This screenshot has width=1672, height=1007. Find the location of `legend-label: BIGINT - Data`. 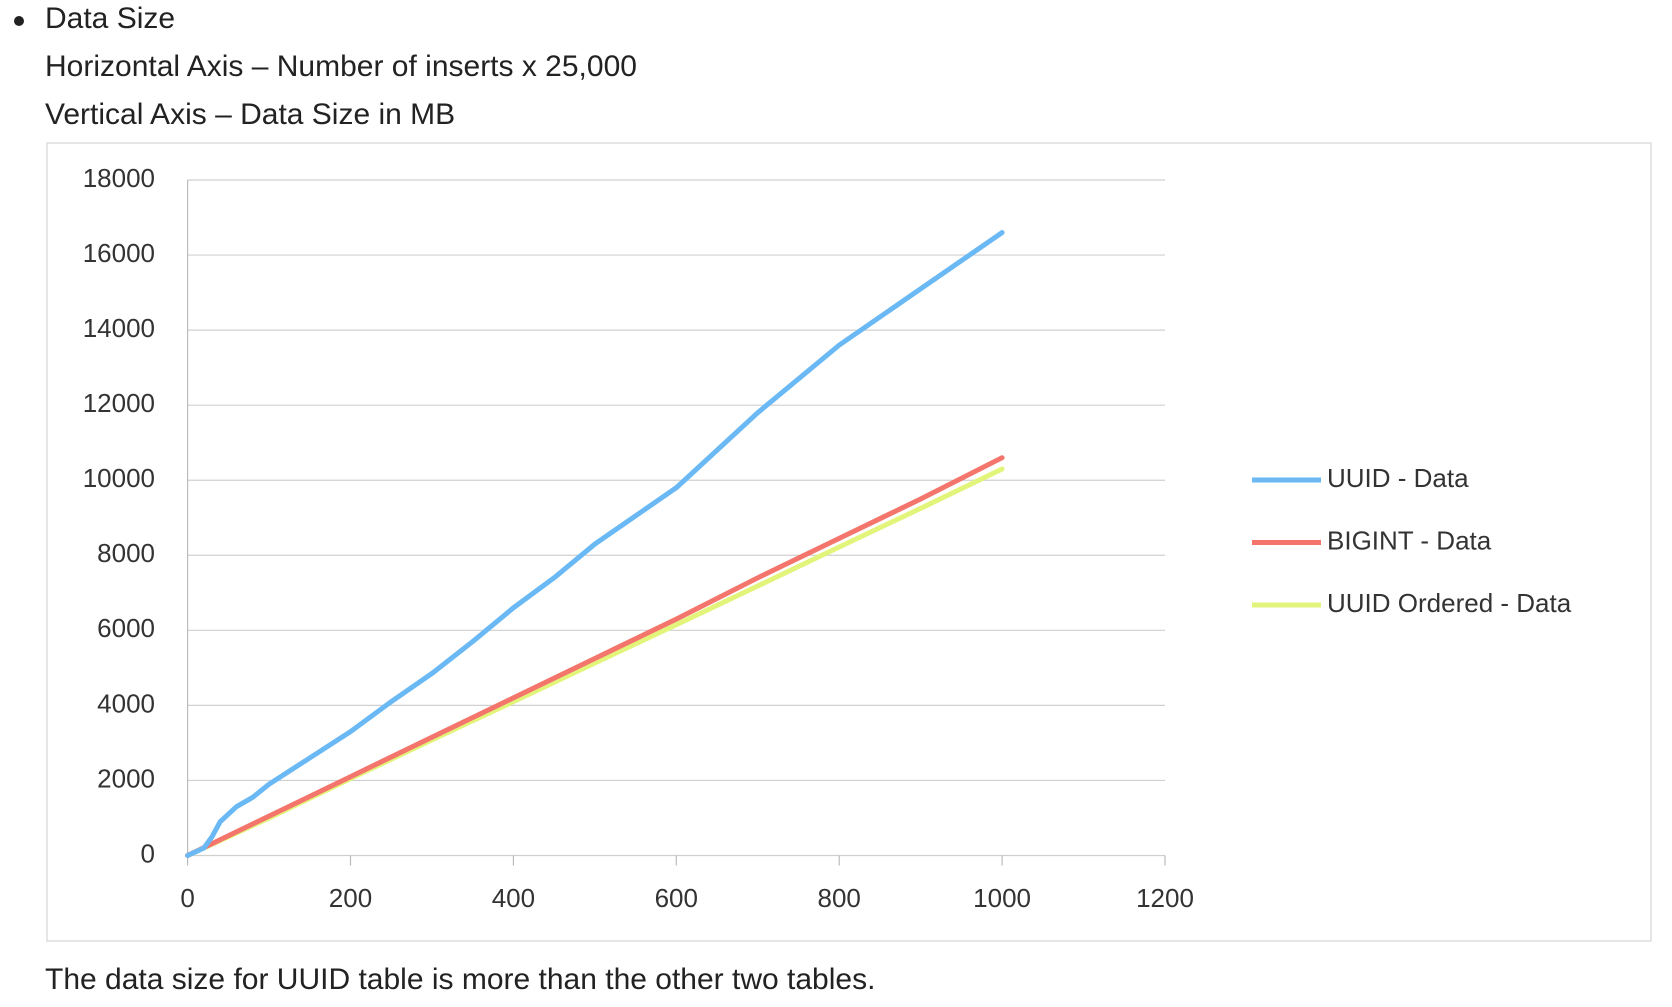

legend-label: BIGINT - Data is located at coordinates (1409, 540).